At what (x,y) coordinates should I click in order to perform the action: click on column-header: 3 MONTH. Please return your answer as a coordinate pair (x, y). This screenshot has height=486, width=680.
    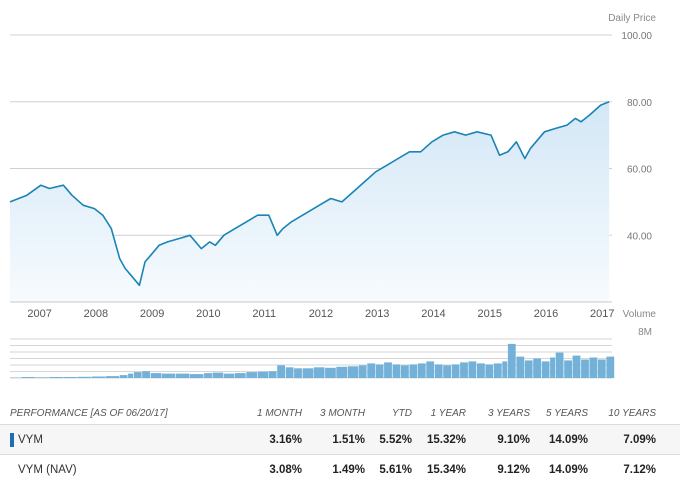
    Looking at the image, I should click on (342, 413).